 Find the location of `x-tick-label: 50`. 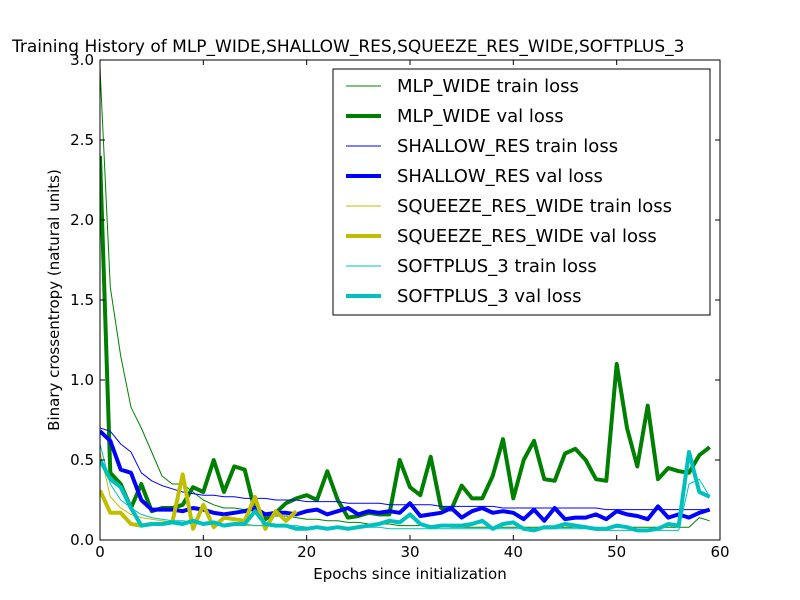

x-tick-label: 50 is located at coordinates (616, 552).